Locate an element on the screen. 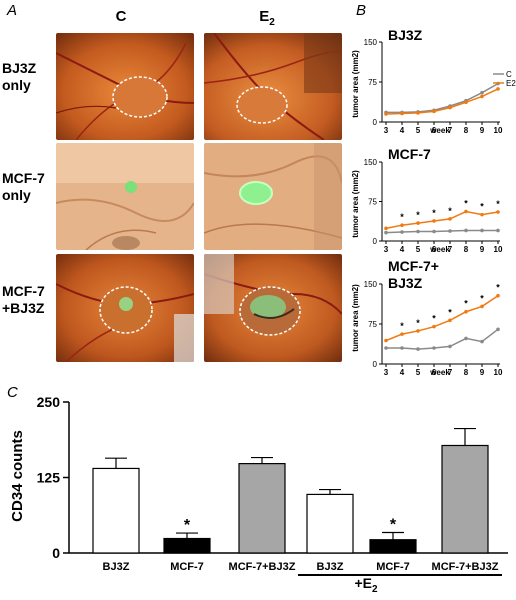 This screenshot has height=600, width=516. photo-bj3z-control is located at coordinates (125, 86).